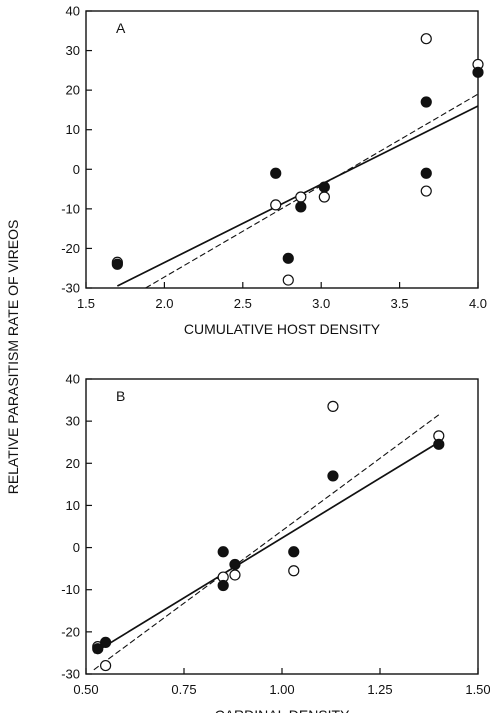  I want to click on panel-a-x-tick-label: 3.5, so click(400, 303).